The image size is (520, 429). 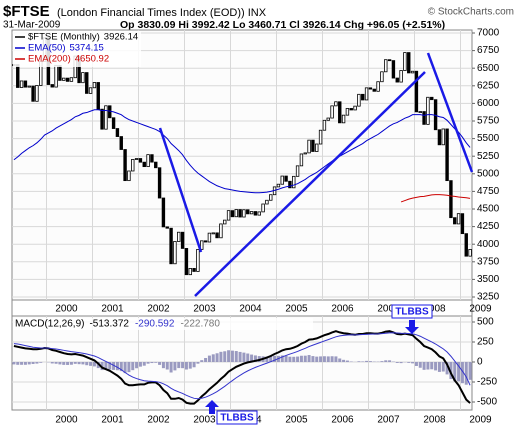 I want to click on chart-subtitle: (London Financial Times Index (EOD)) INX, so click(x=162, y=13).